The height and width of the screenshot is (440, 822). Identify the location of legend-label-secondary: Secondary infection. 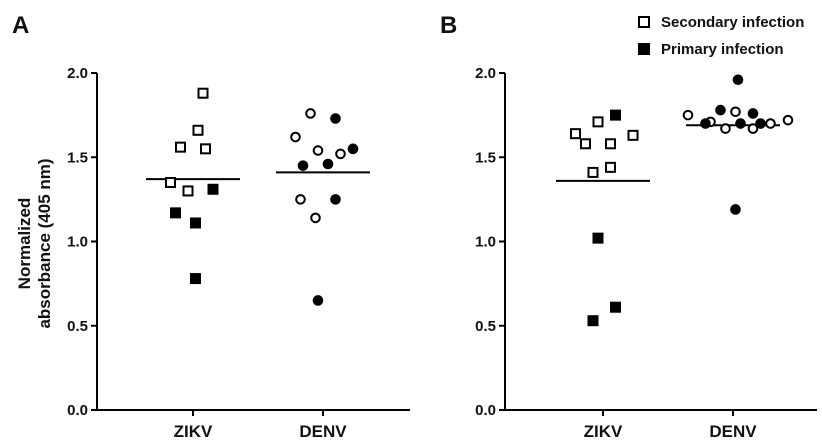
(732, 22).